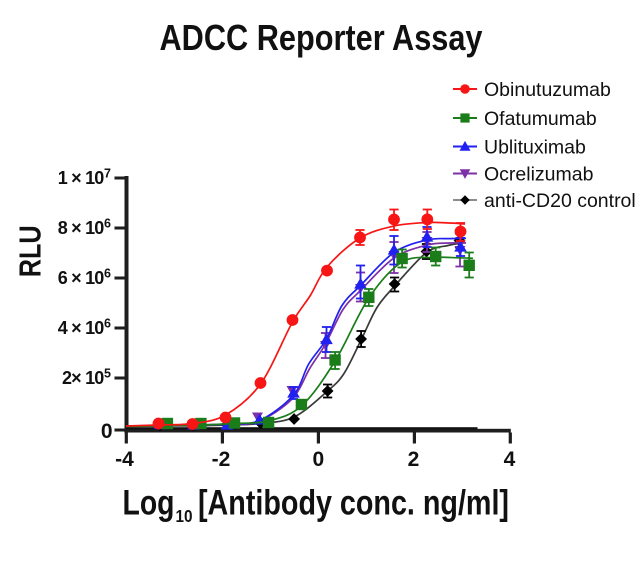 The width and height of the screenshot is (640, 566). I want to click on svg-text: 8 × 10, so click(81, 228).